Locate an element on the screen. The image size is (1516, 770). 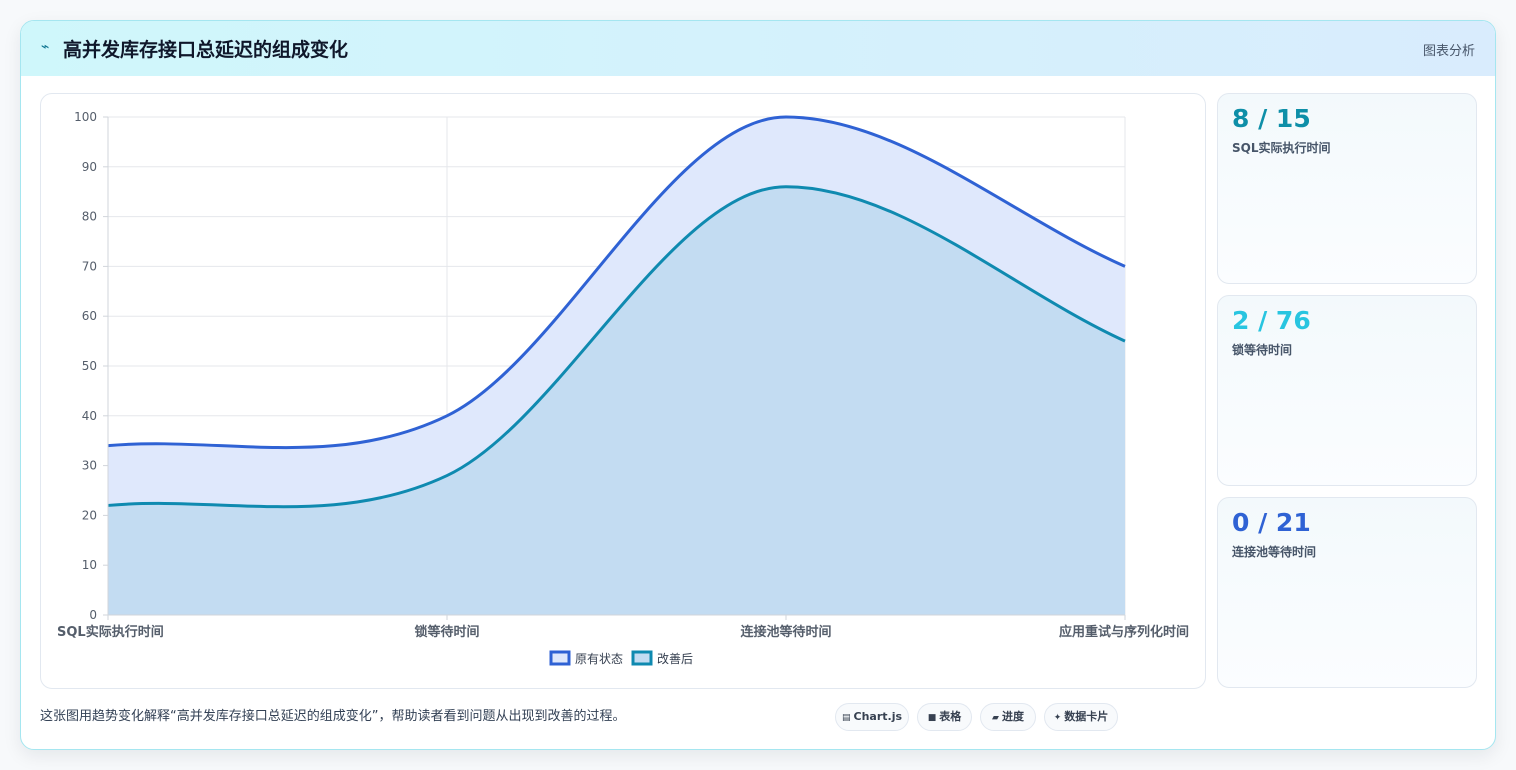
chip-label: 进度 is located at coordinates (1012, 716).